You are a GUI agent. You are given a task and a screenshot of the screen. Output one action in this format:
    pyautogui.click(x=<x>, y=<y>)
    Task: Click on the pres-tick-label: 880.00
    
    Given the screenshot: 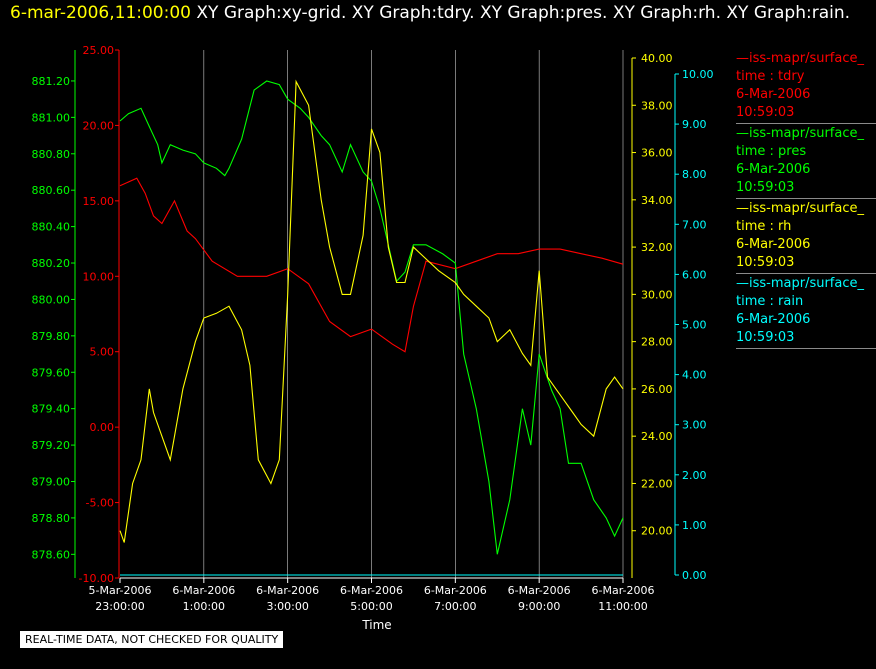 What is the action you would take?
    pyautogui.click(x=51, y=299)
    